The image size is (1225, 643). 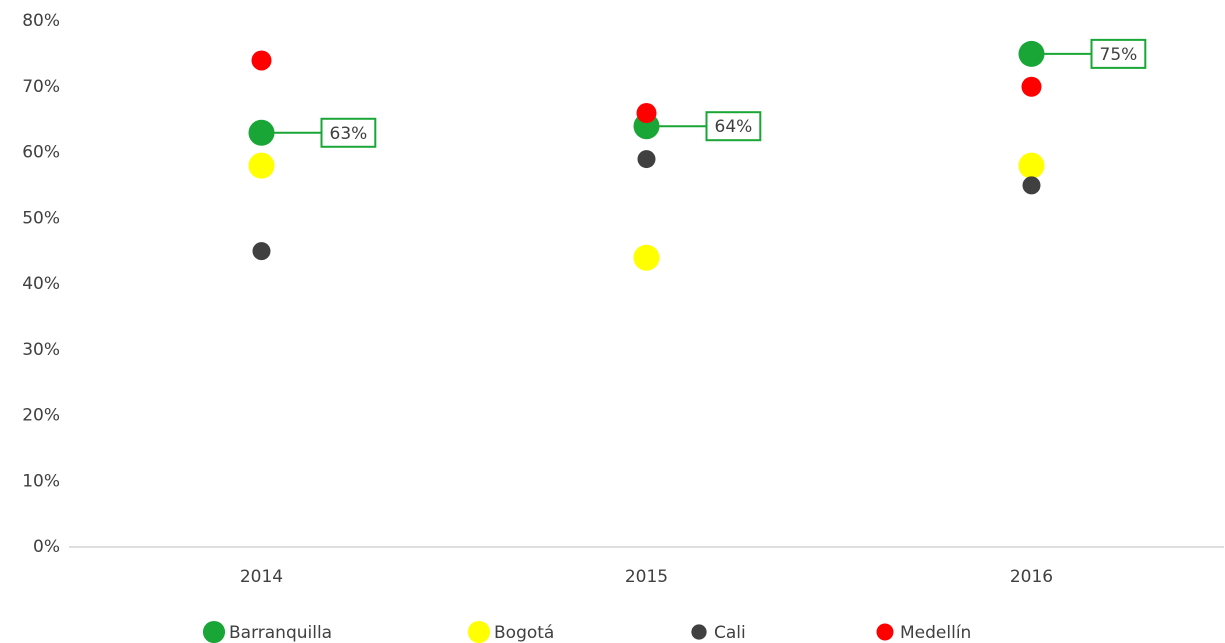 What do you see at coordinates (261, 577) in the screenshot?
I see `x-tick-label: 2014` at bounding box center [261, 577].